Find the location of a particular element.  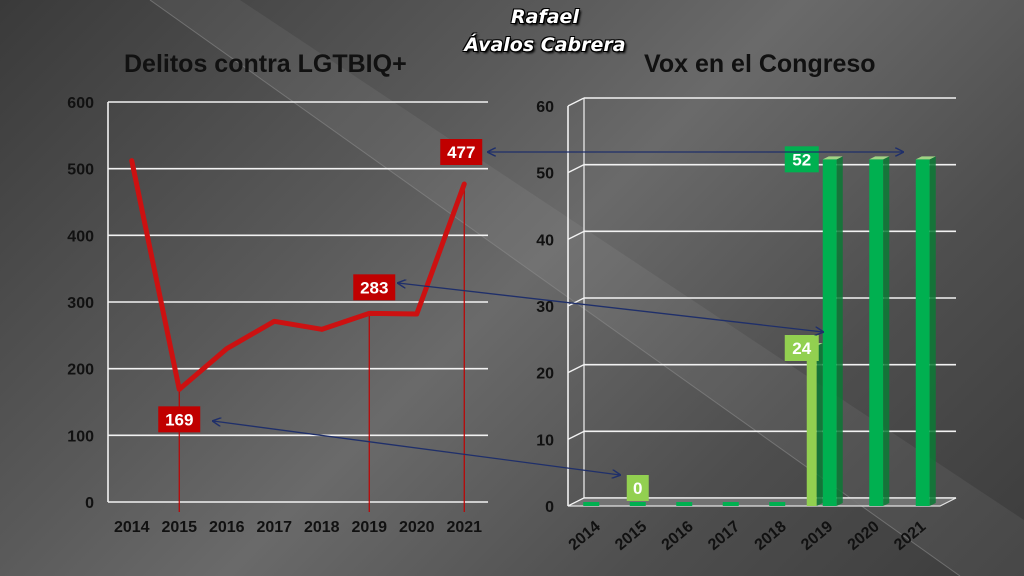

y-tick-label: 600 is located at coordinates (80, 103).